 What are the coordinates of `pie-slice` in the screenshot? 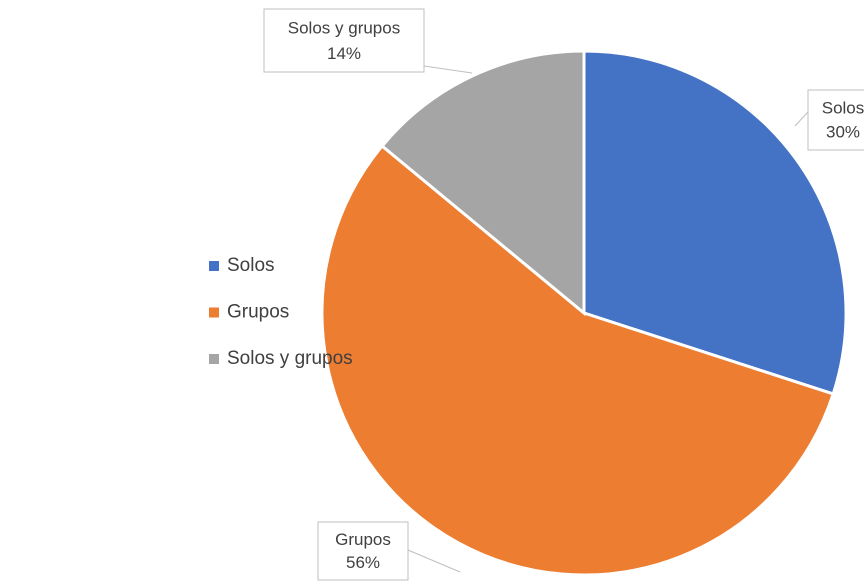 It's located at (483, 183).